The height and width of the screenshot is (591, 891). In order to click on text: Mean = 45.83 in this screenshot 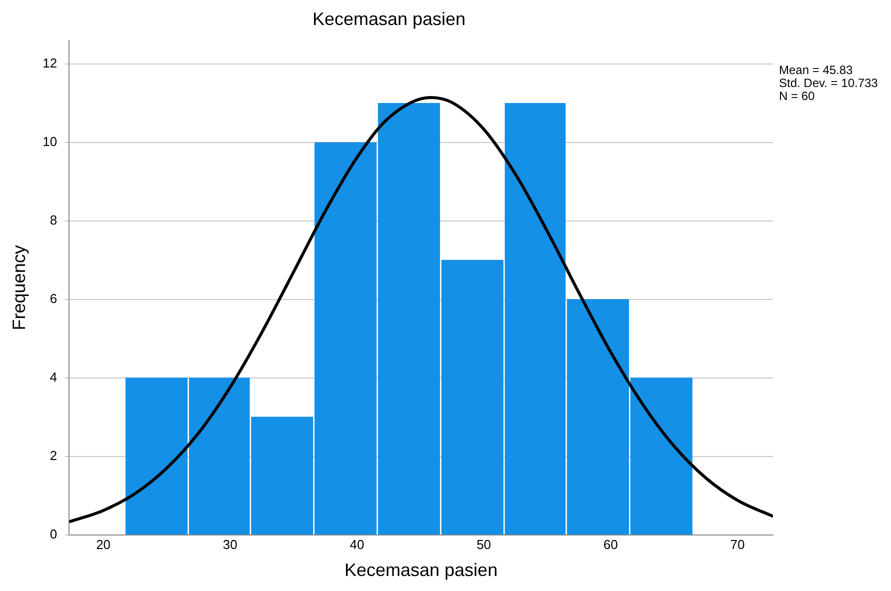, I will do `click(816, 70)`.